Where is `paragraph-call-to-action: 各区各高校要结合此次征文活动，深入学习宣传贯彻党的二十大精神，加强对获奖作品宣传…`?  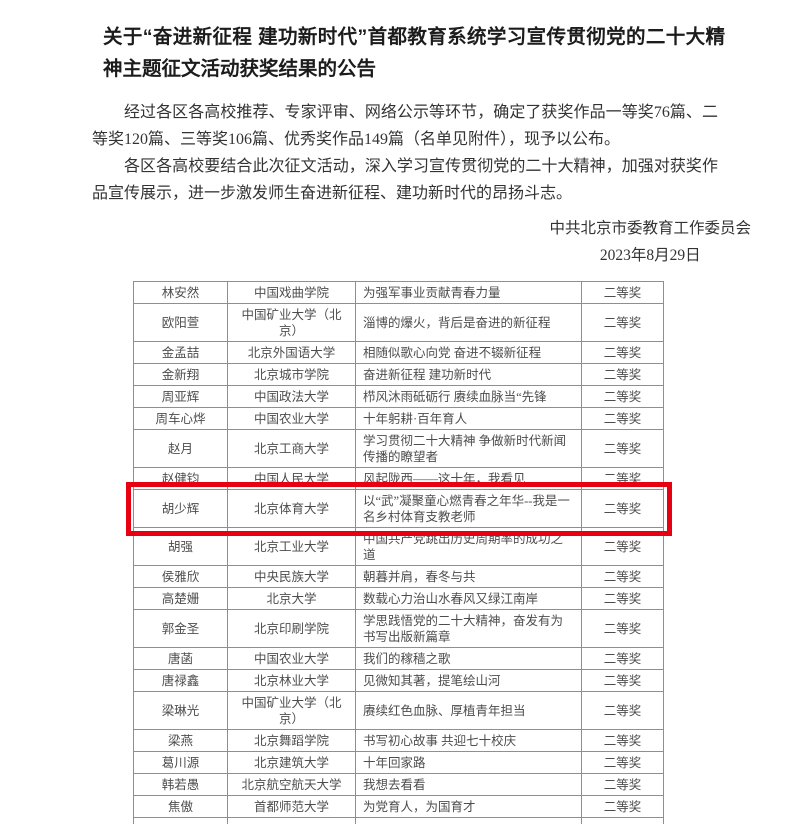
paragraph-call-to-action: 各区各高校要结合此次征文活动，深入学习宣传贯彻党的二十大精神，加强对获奖作品宣传… is located at coordinates (405, 180).